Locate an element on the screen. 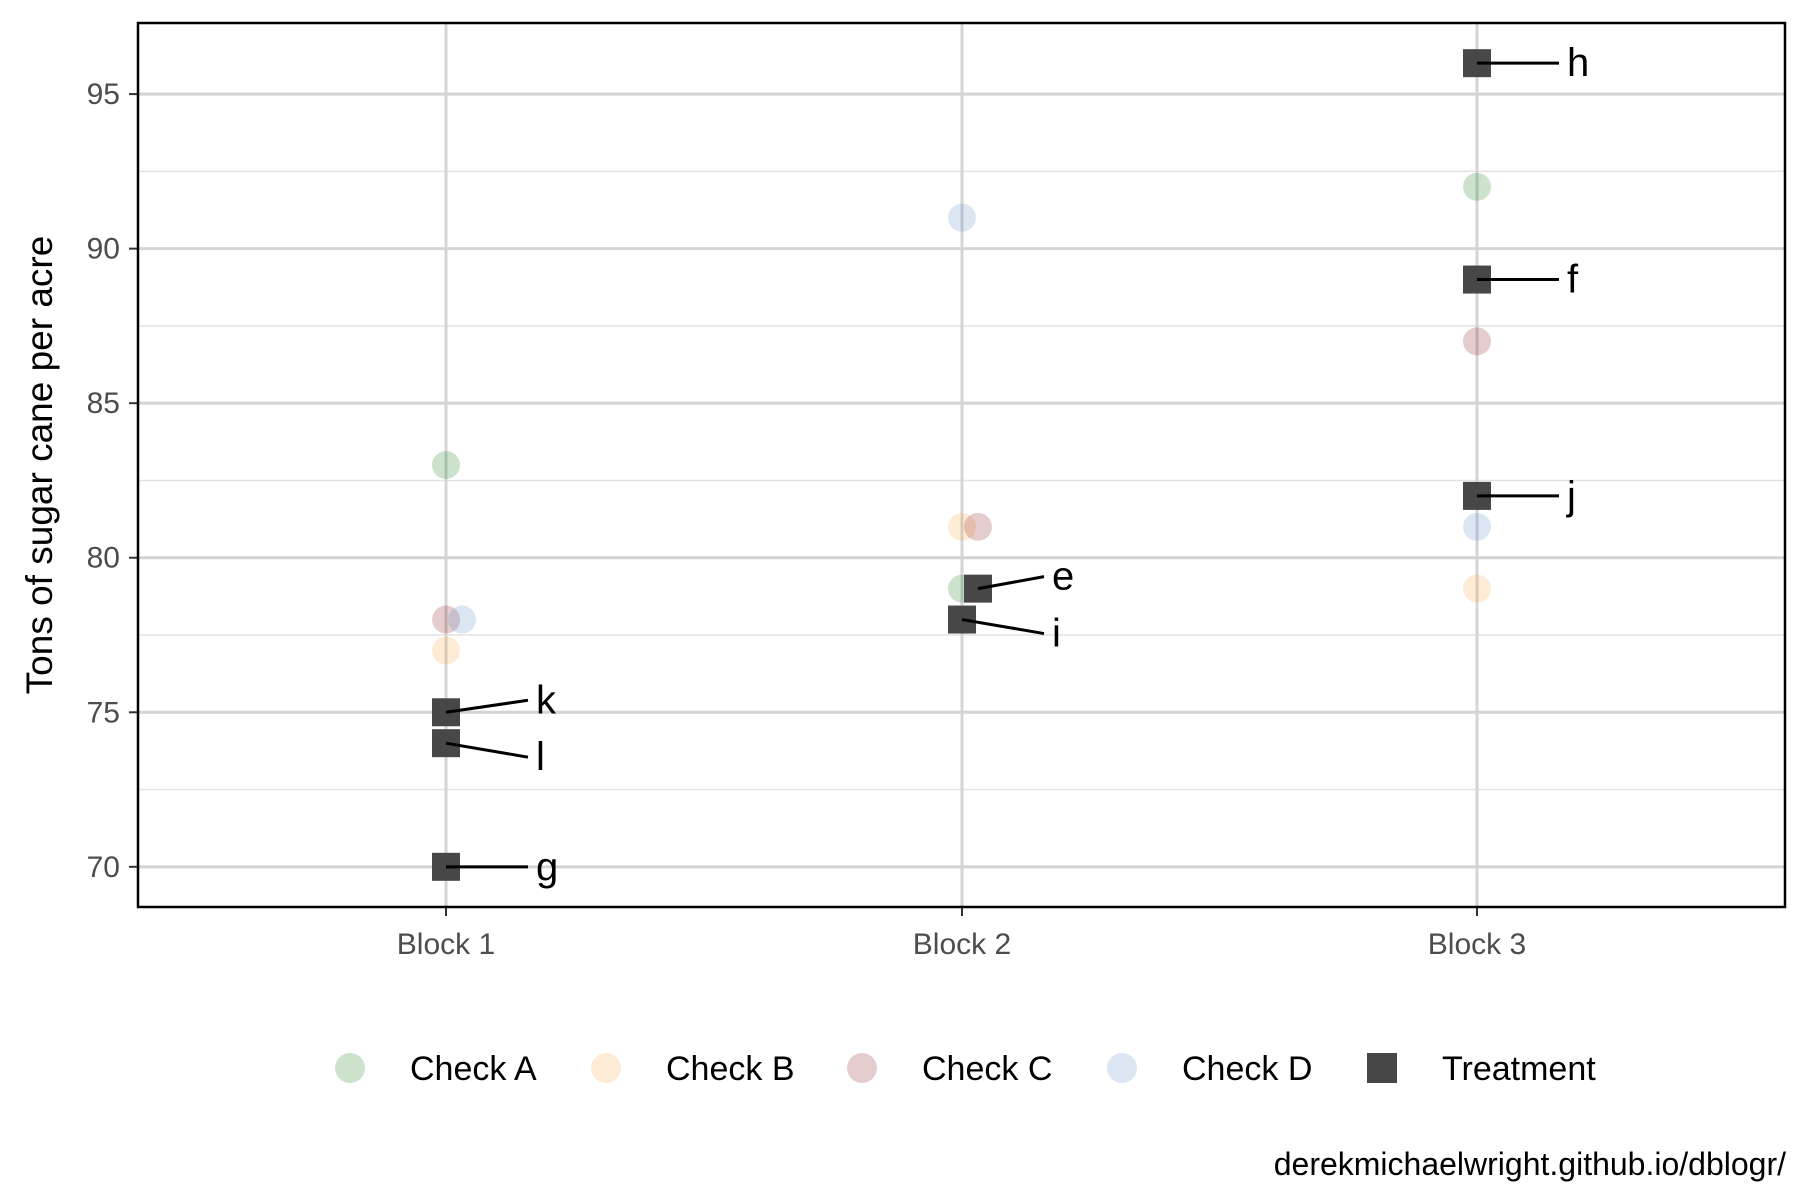 The height and width of the screenshot is (1200, 1800). legend-key-treatment is located at coordinates (1382, 1068).